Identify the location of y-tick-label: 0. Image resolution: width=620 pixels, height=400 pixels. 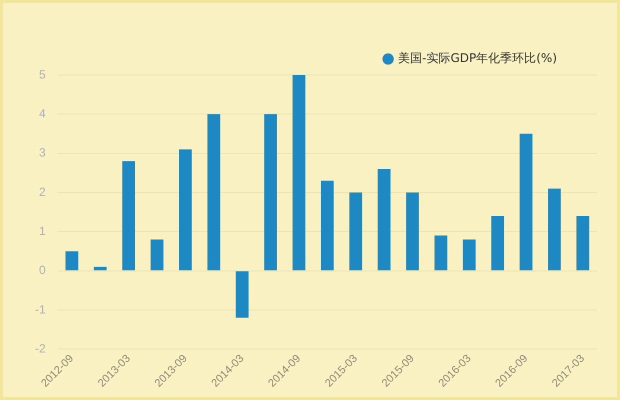
(42, 270).